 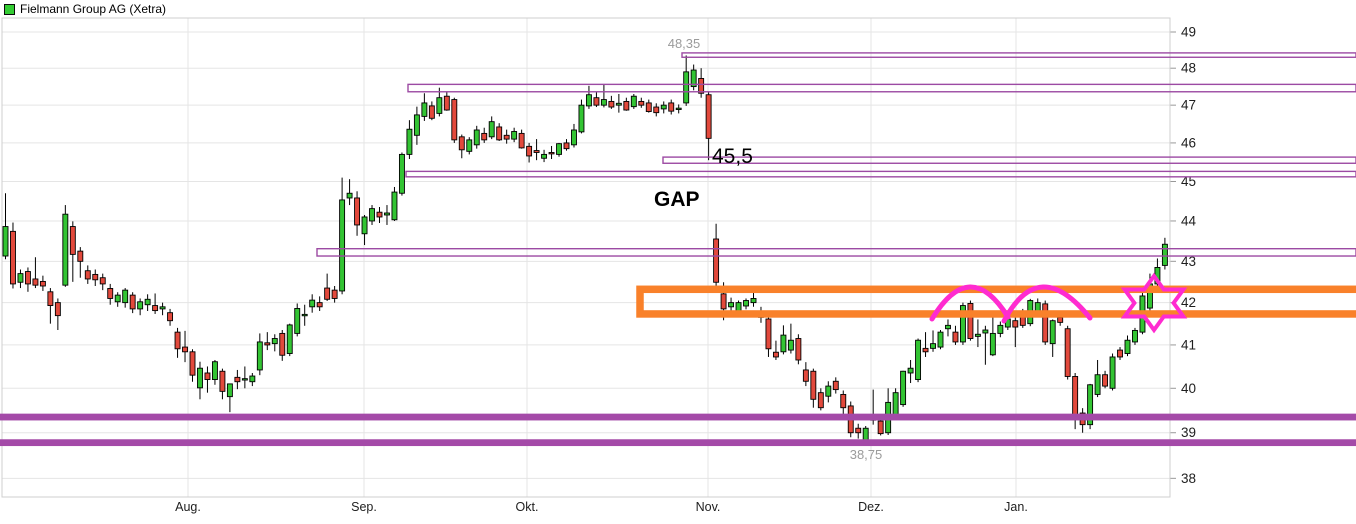 I want to click on double-top-pattern, so click(x=1011, y=304).